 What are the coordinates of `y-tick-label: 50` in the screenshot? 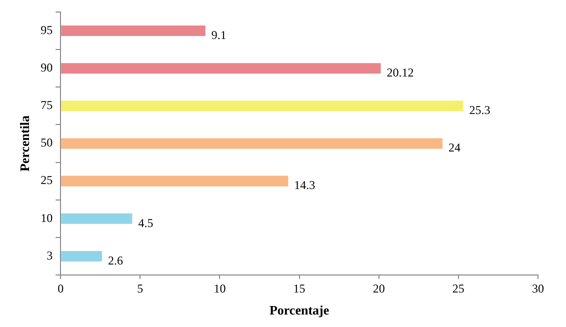 It's located at (46, 143).